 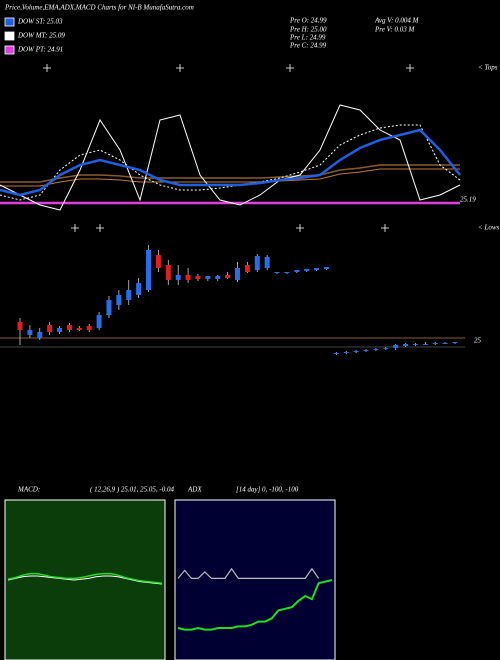 What do you see at coordinates (308, 21) in the screenshot?
I see `stat-label: Pre O: 24.99` at bounding box center [308, 21].